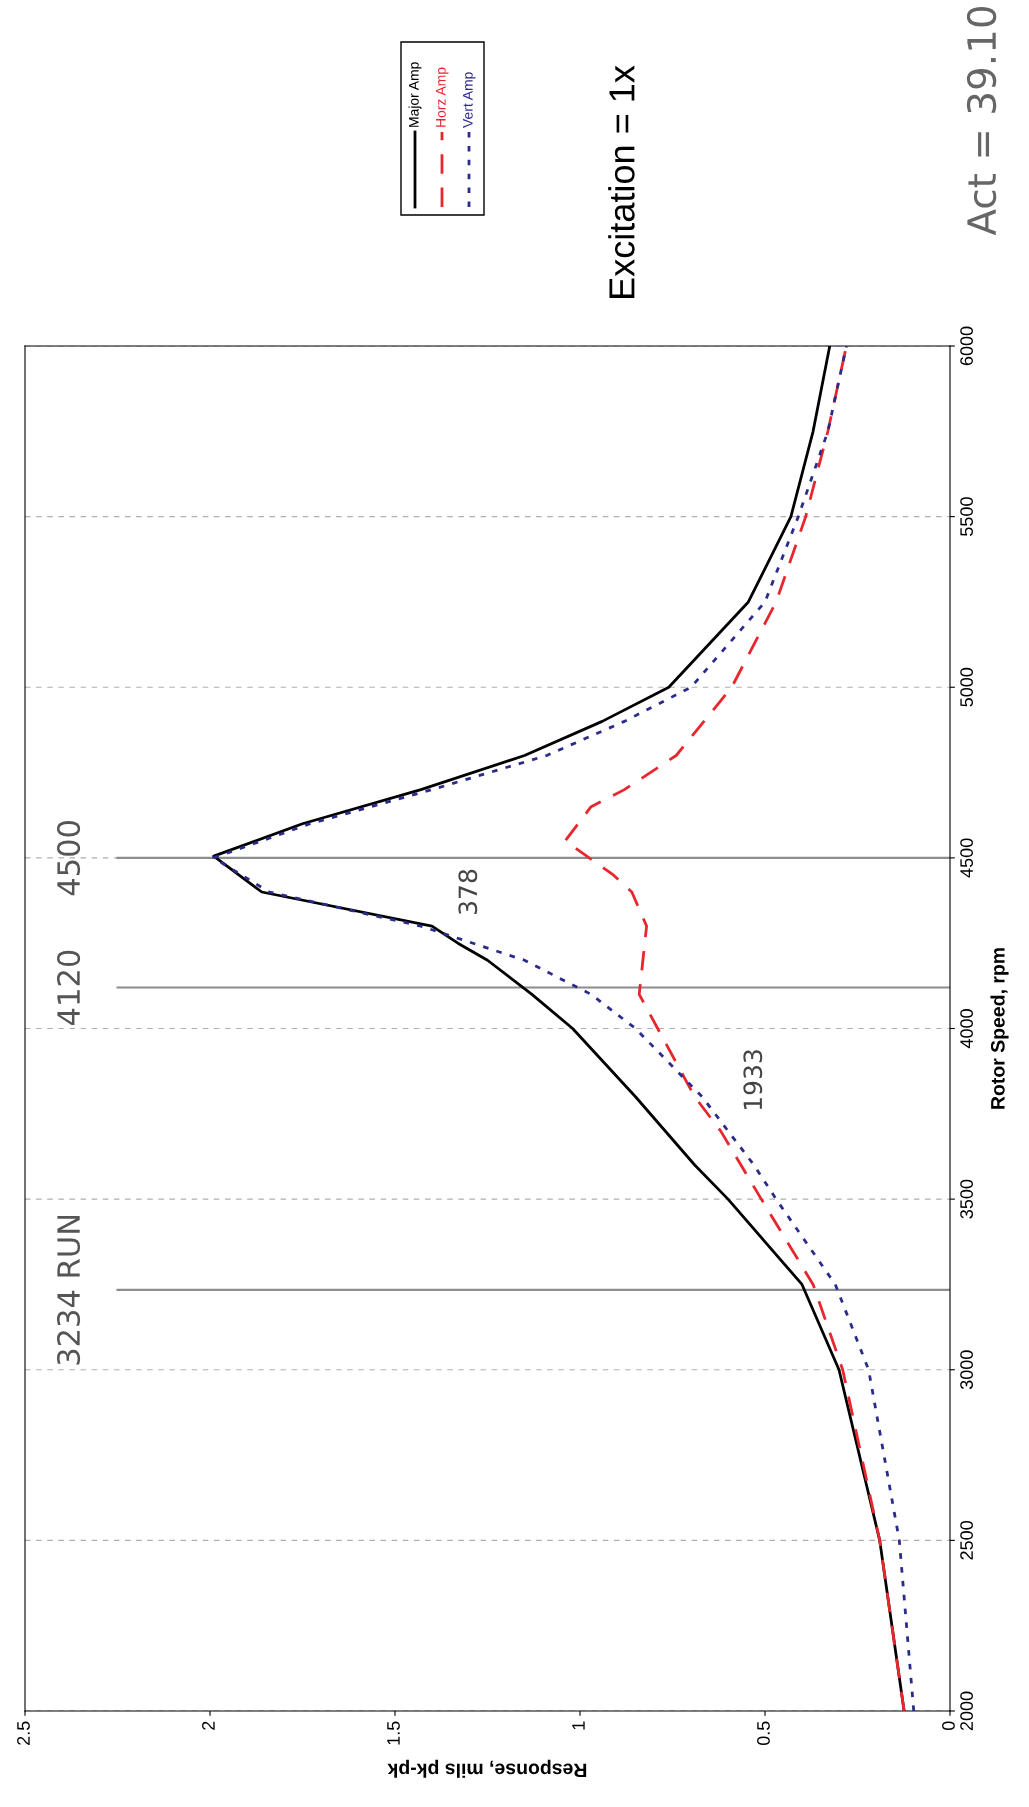 The height and width of the screenshot is (1807, 1029). I want to click on y-tick-label: 3500, so click(966, 1199).